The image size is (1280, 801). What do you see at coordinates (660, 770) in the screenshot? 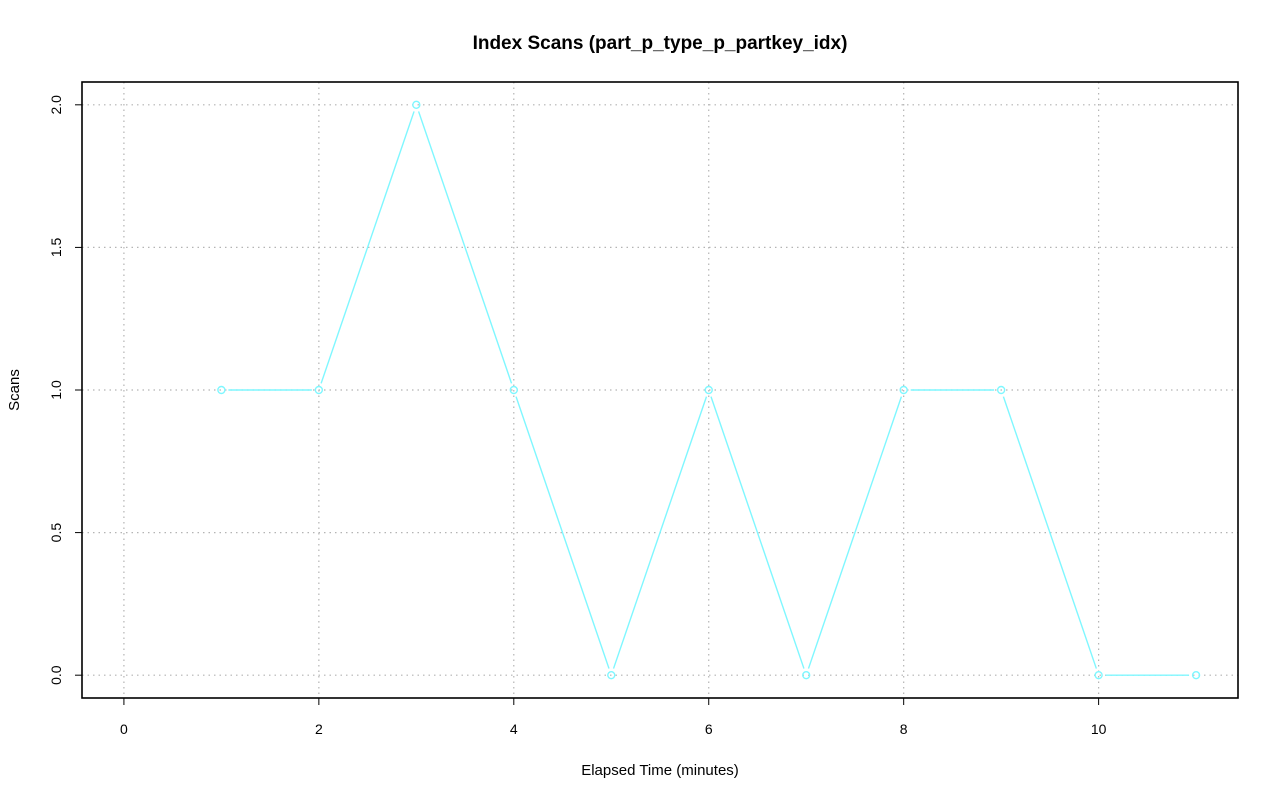
I see `x-axis-label: Elapsed Time (minutes)` at bounding box center [660, 770].